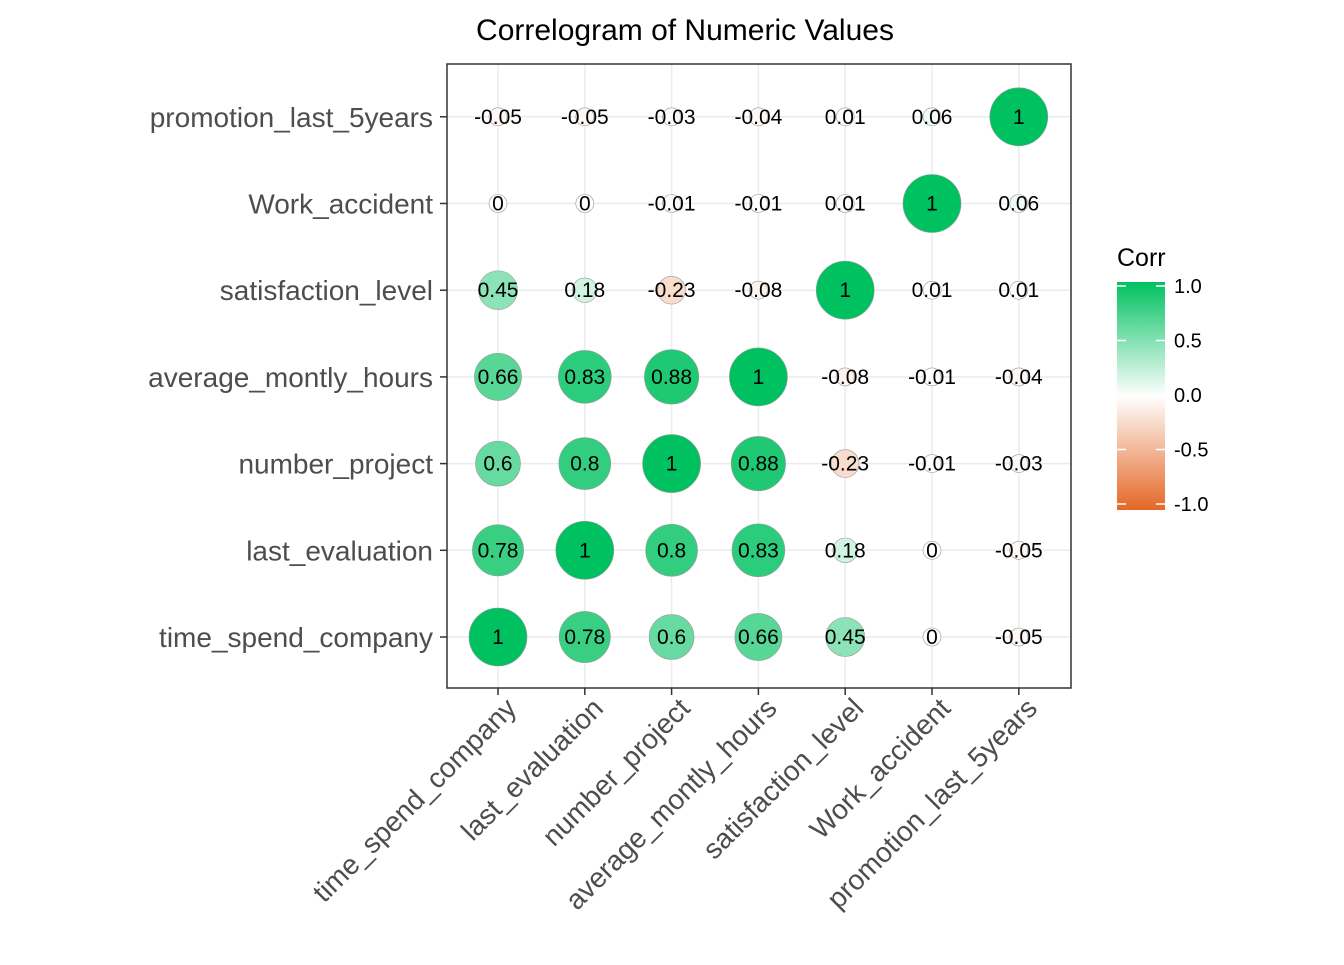 The width and height of the screenshot is (1344, 965). I want to click on corr-value-label: 0.6, so click(497, 464).